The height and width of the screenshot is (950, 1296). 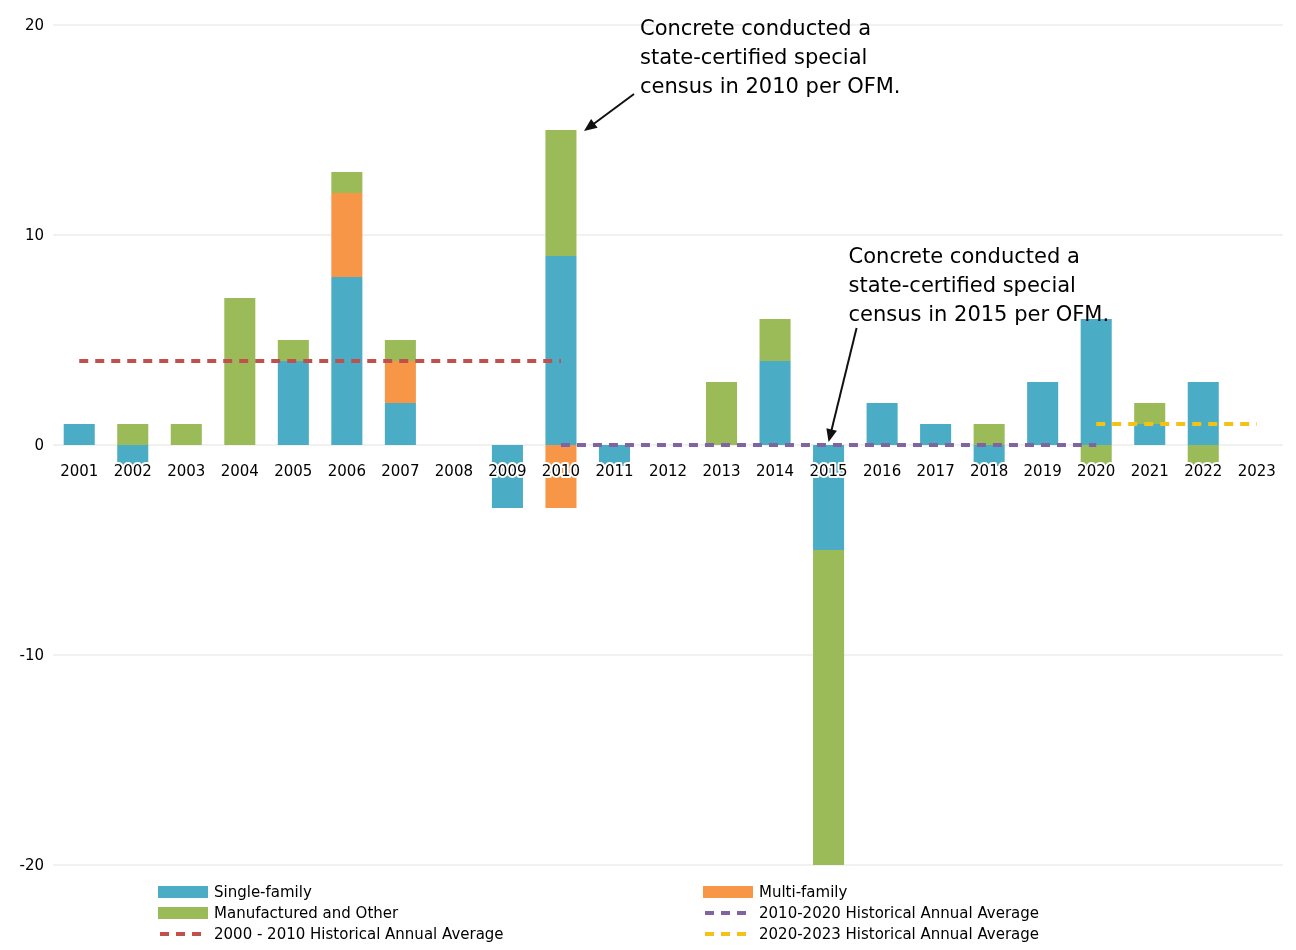 What do you see at coordinates (79, 471) in the screenshot?
I see `x-tick-label: 2001` at bounding box center [79, 471].